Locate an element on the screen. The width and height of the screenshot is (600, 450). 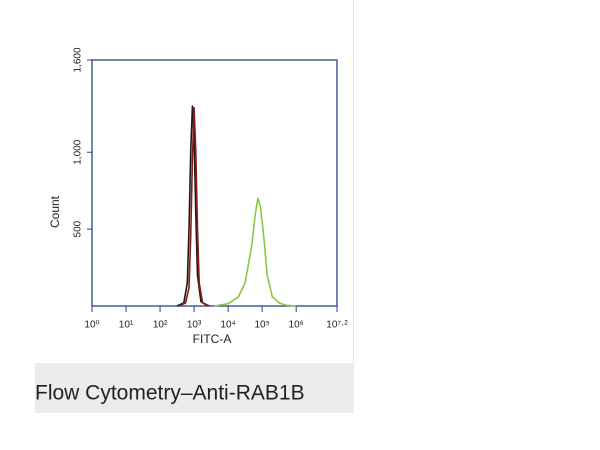
y-tick-label: 1,600 is located at coordinates (78, 59).